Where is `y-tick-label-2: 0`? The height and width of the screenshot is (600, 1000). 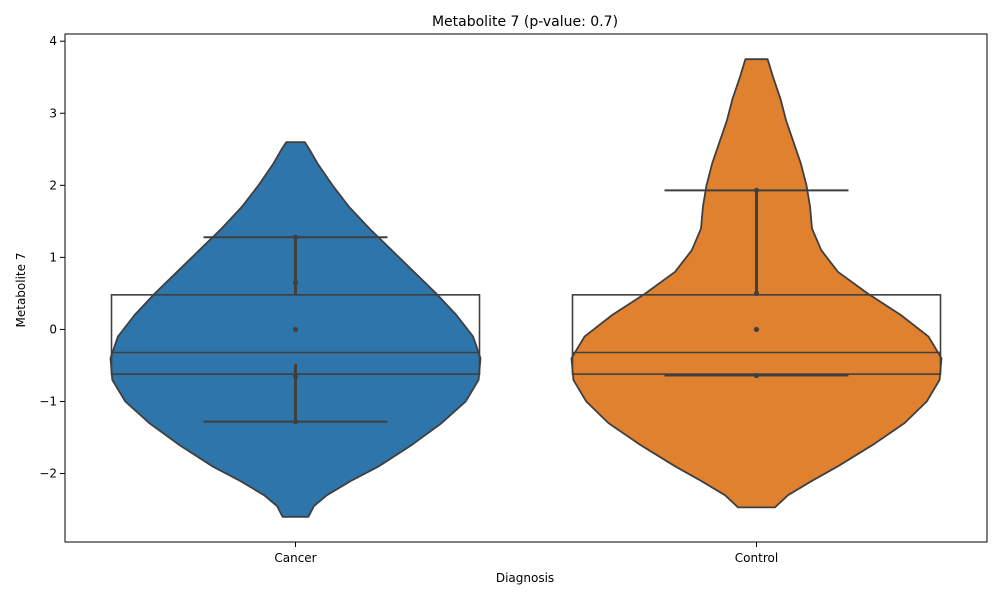
y-tick-label-2: 0 is located at coordinates (53, 329).